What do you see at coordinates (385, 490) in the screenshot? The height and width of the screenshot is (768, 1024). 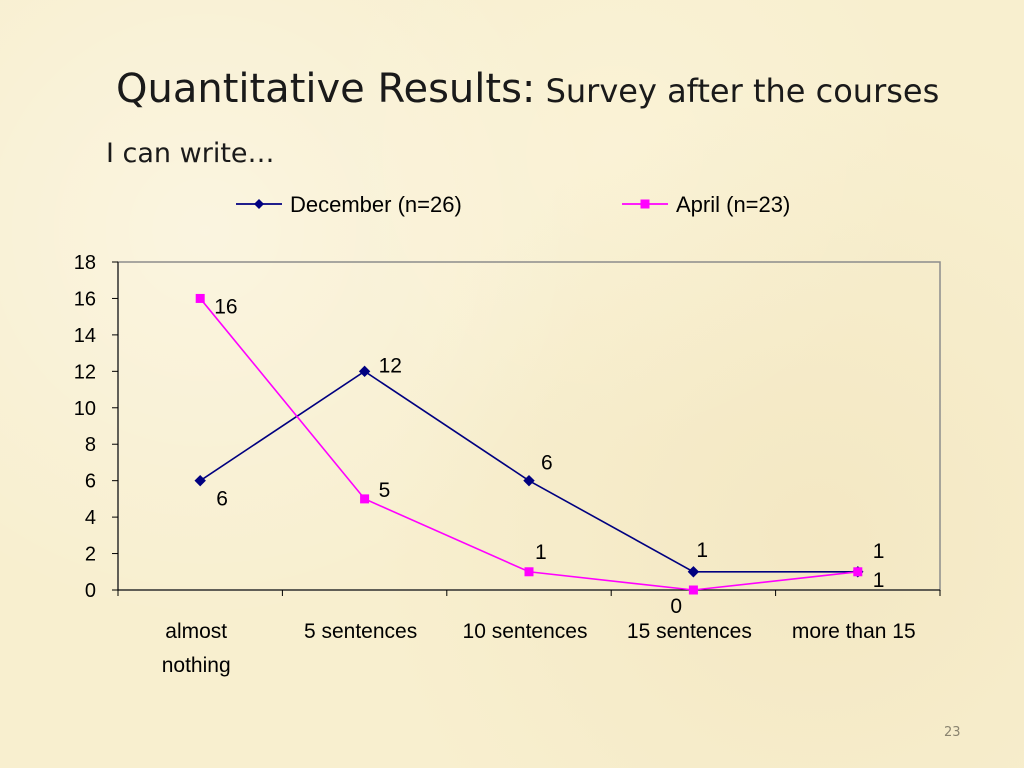 I see `data-label: 5` at bounding box center [385, 490].